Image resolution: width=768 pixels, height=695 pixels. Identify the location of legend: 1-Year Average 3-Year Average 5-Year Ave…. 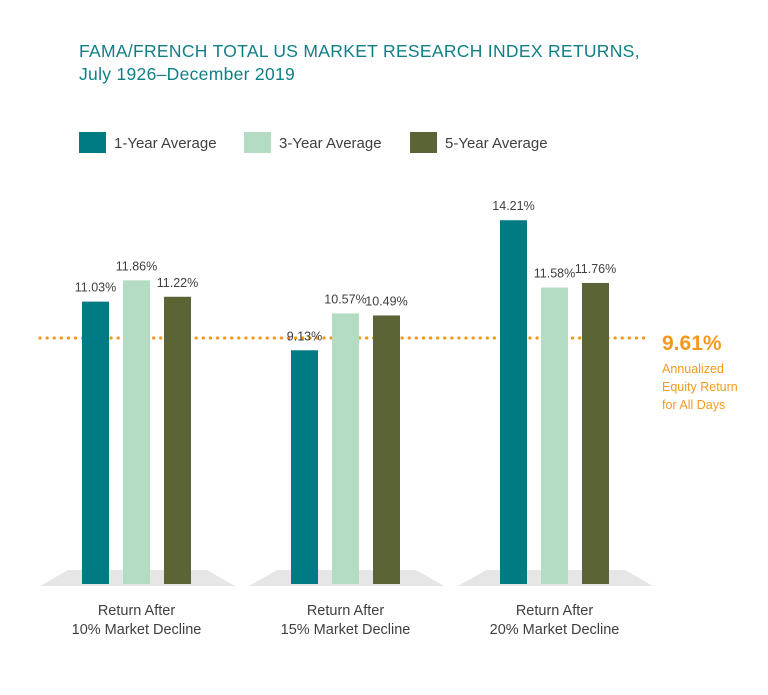
(313, 142).